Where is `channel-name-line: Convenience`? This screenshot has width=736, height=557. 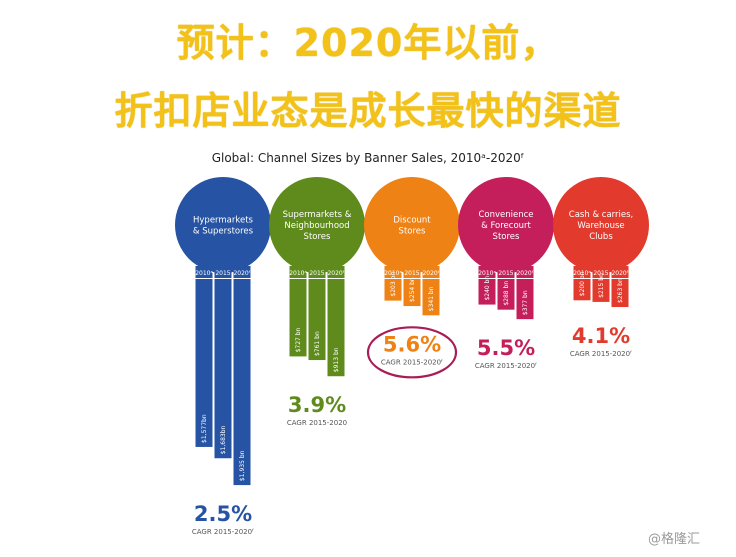
channel-name-line: Convenience is located at coordinates (505, 215).